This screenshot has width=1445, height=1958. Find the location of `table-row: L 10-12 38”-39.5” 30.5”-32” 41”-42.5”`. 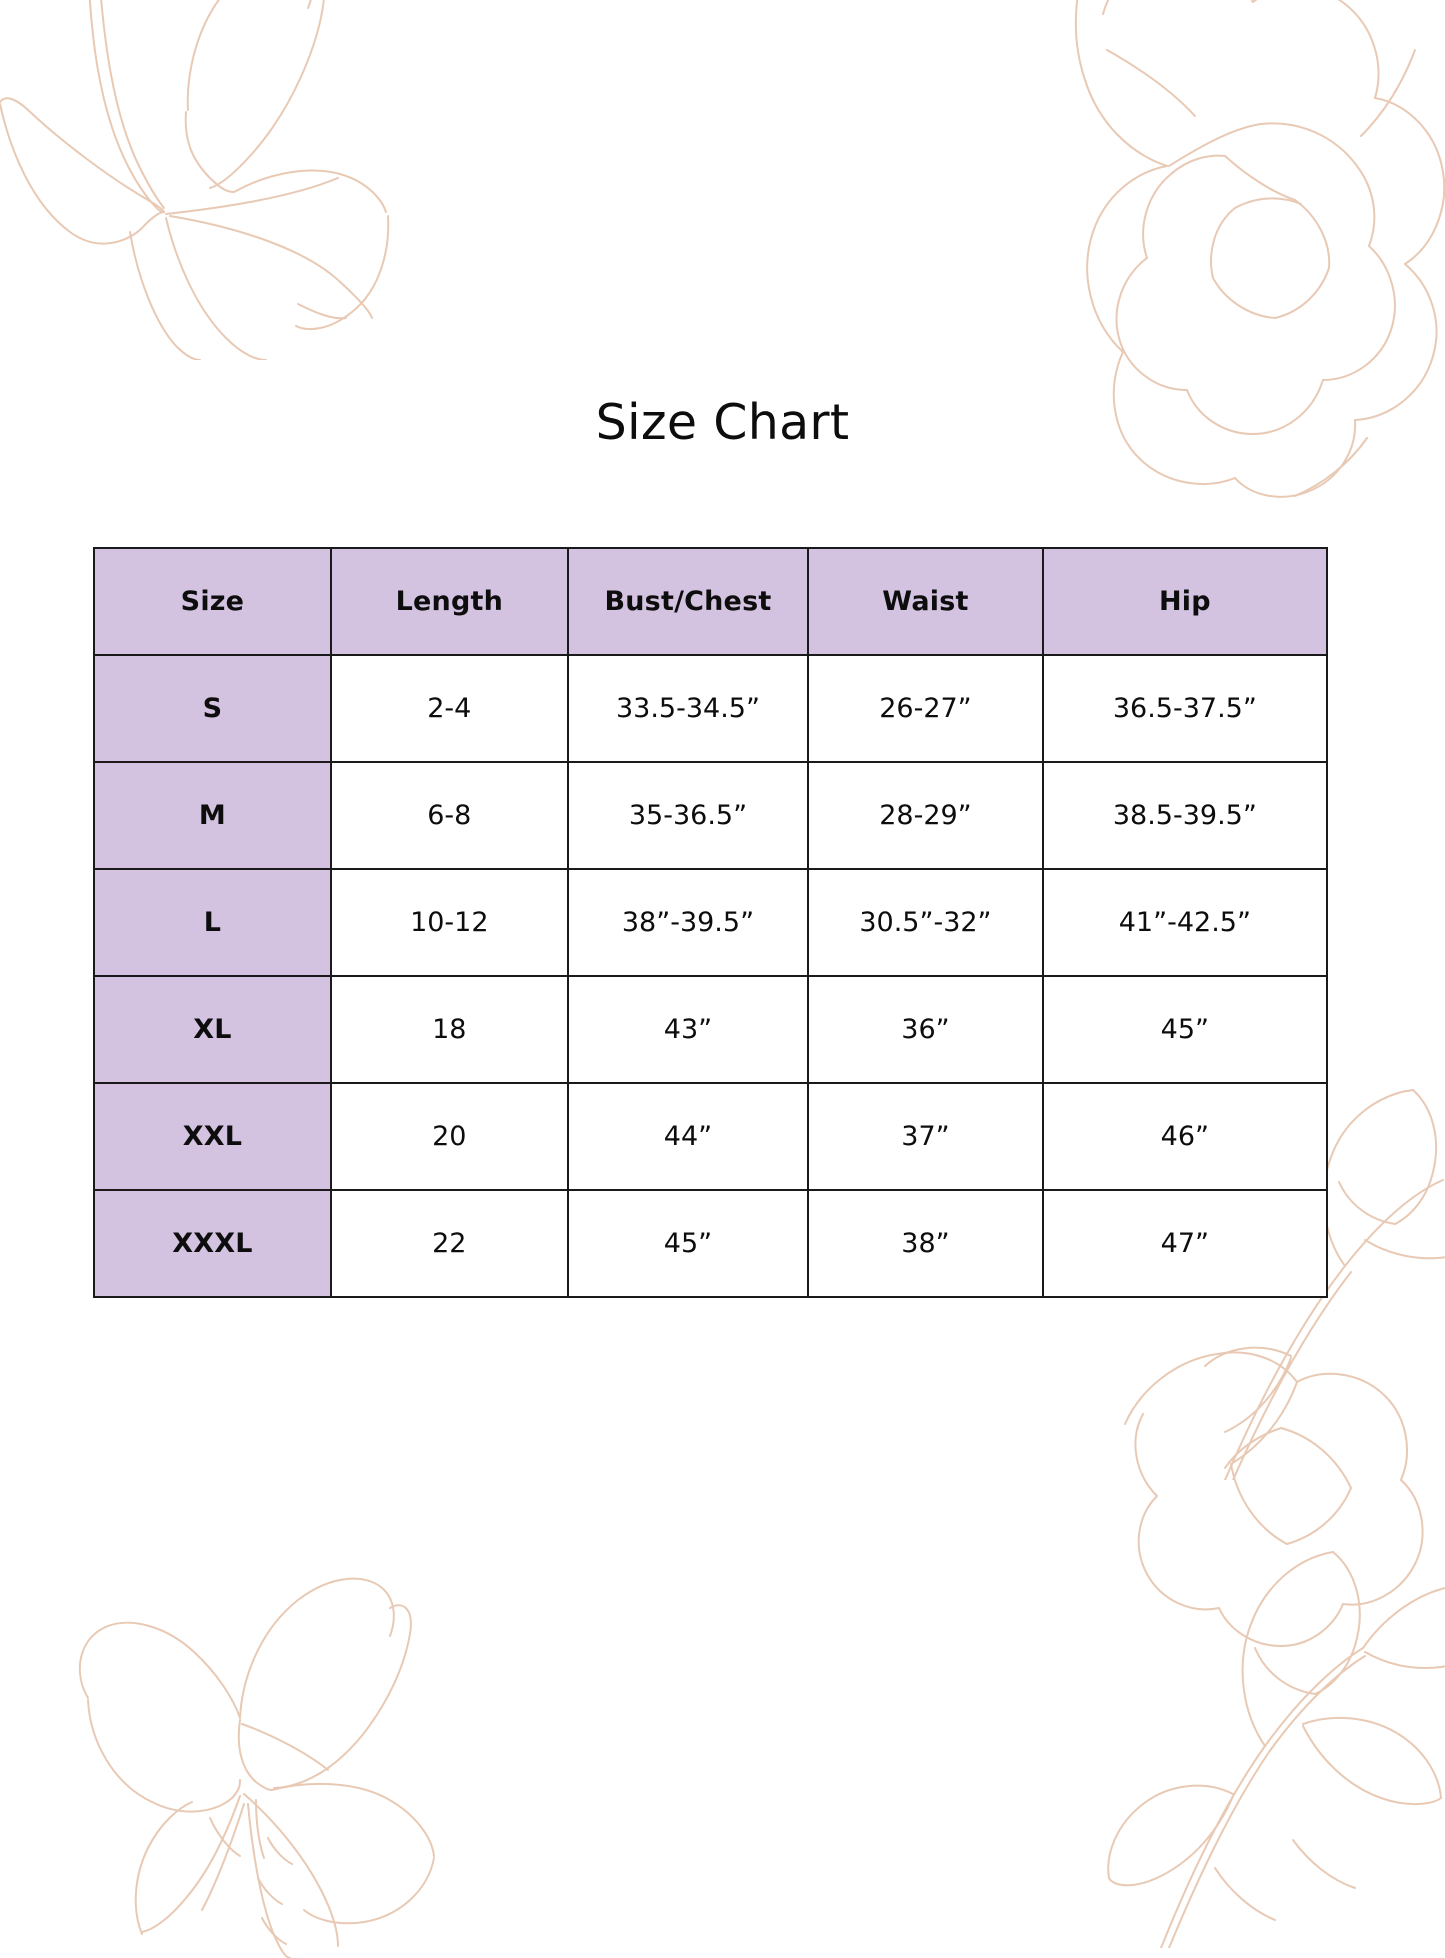

table-row: L 10-12 38”-39.5” 30.5”-32” 41”-42.5” is located at coordinates (711, 922).